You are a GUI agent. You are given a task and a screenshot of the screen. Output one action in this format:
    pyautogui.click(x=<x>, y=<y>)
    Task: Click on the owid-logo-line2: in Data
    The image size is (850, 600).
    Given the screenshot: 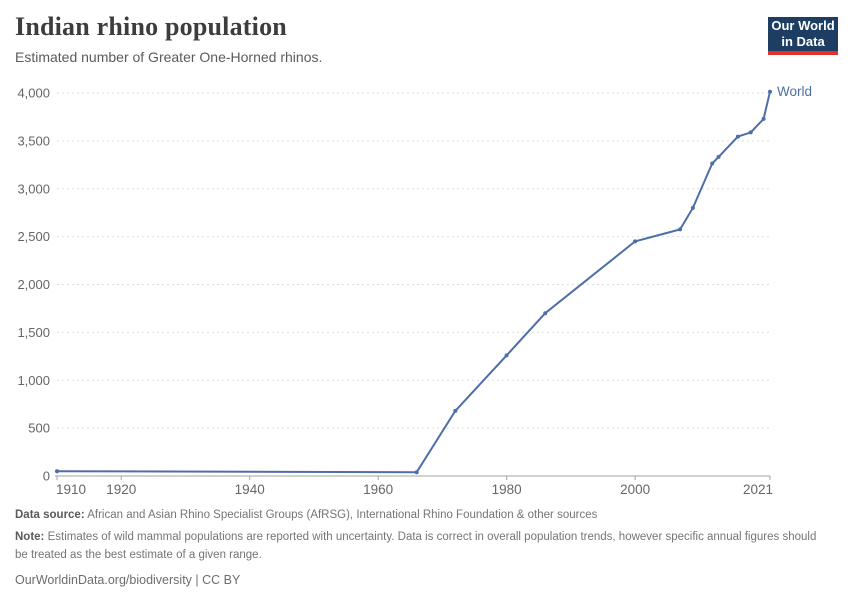 What is the action you would take?
    pyautogui.click(x=803, y=41)
    